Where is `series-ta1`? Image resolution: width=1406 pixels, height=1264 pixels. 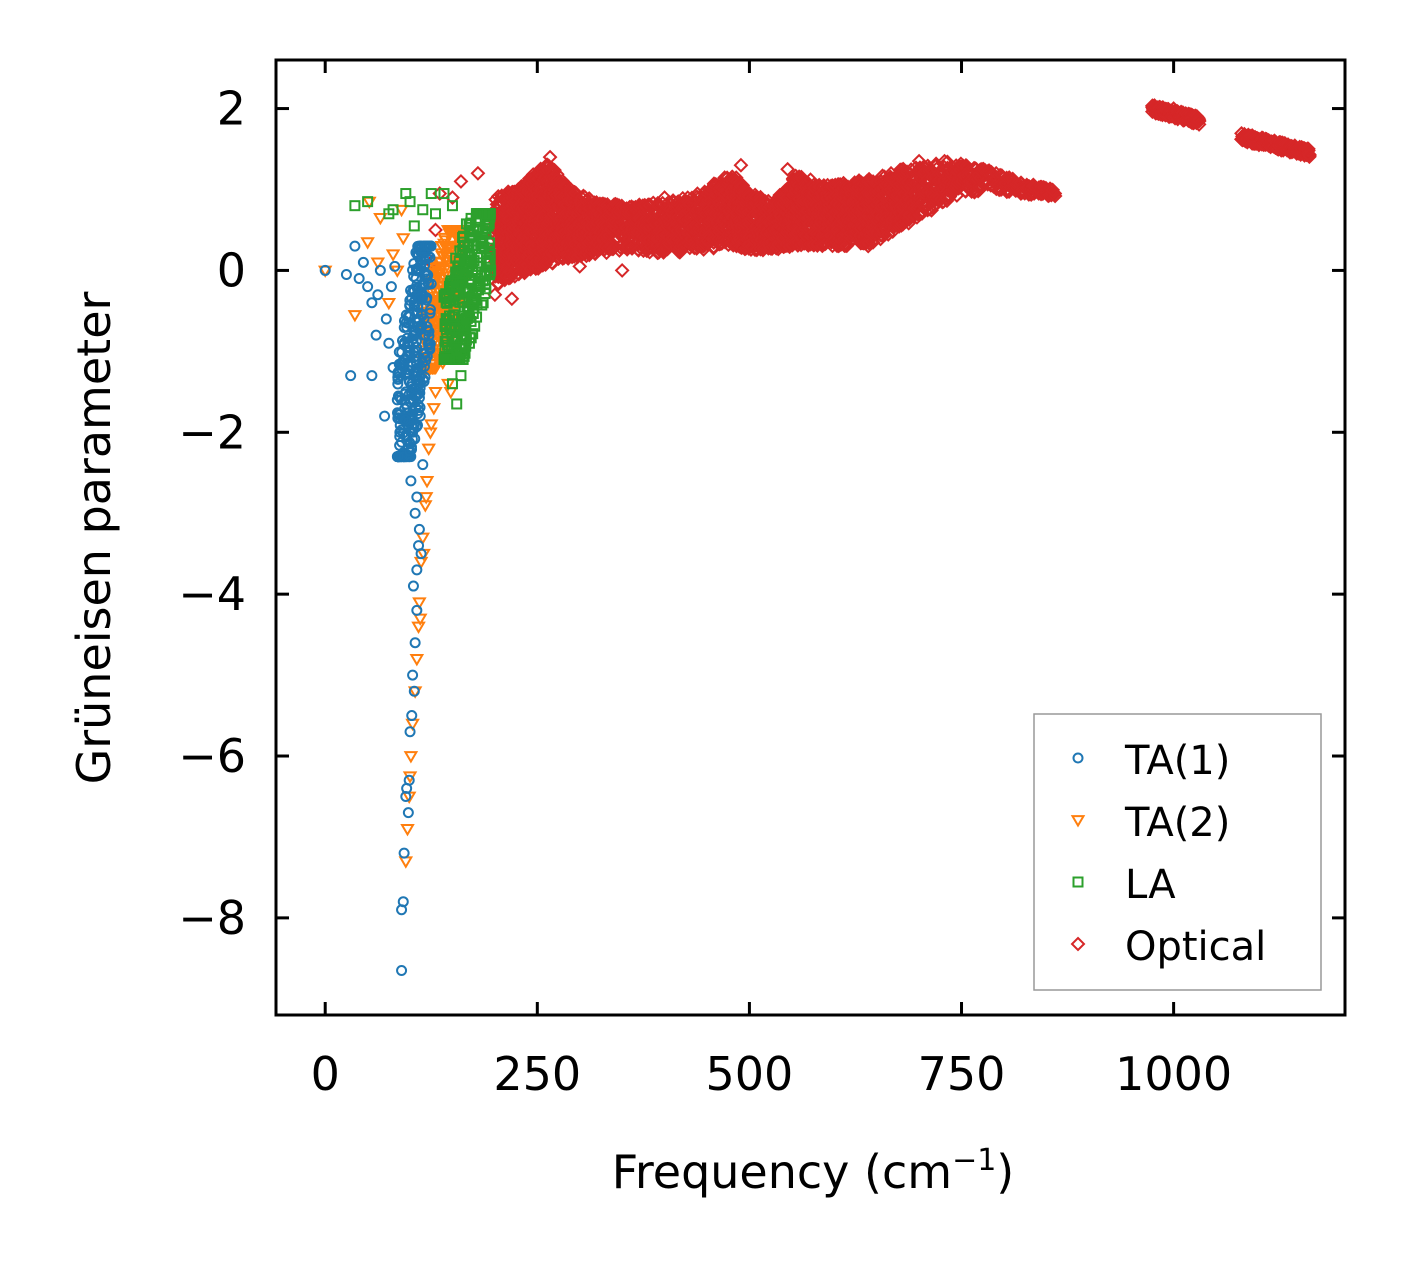 series-ta1 is located at coordinates (378, 608).